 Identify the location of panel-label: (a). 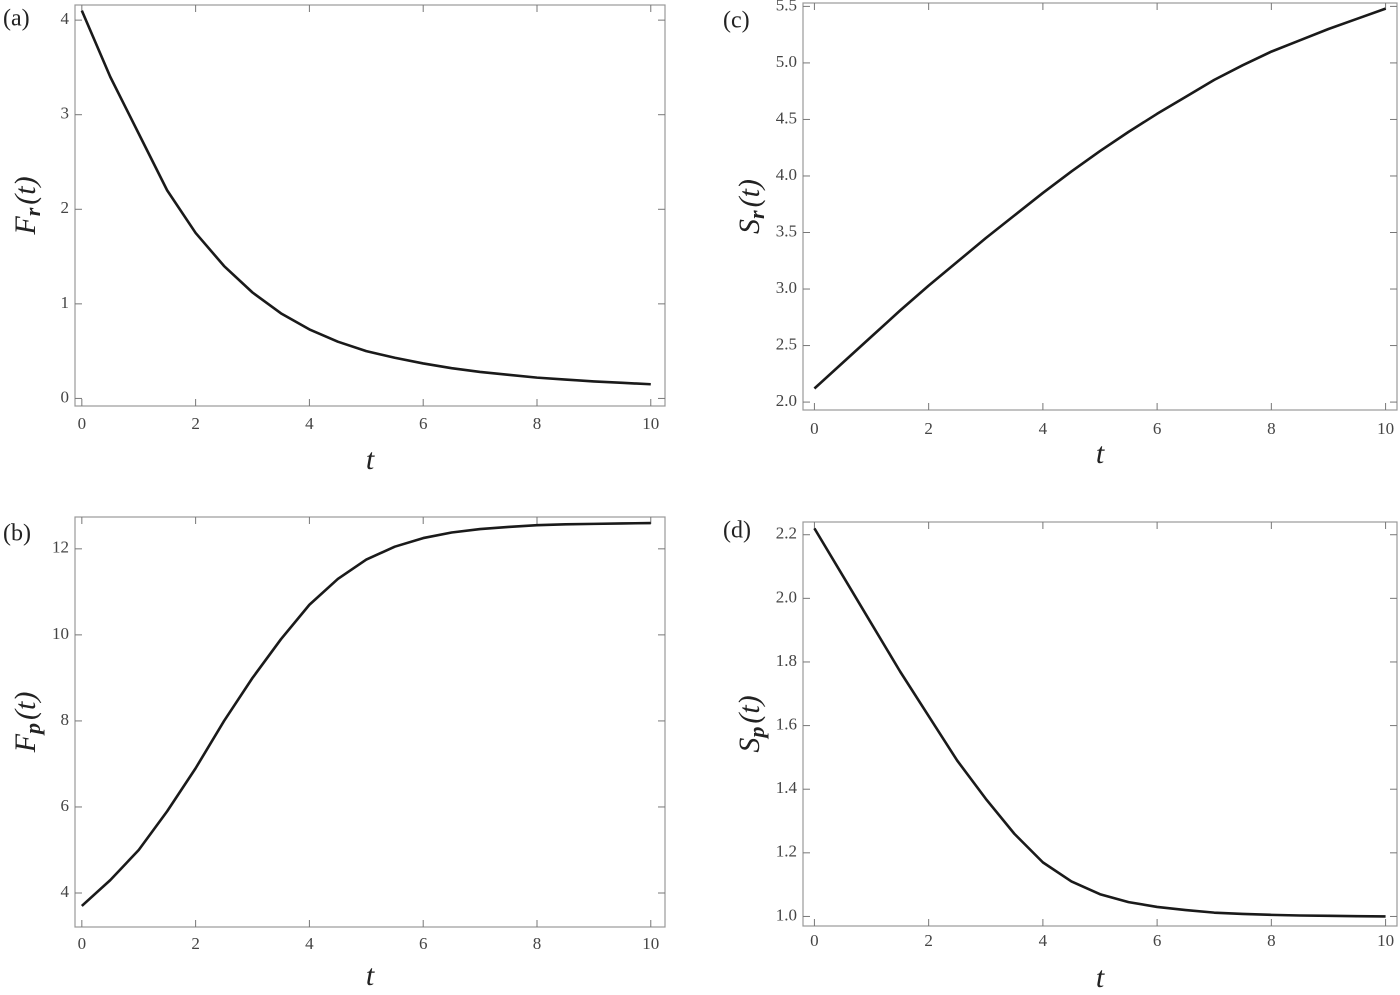
(16, 19).